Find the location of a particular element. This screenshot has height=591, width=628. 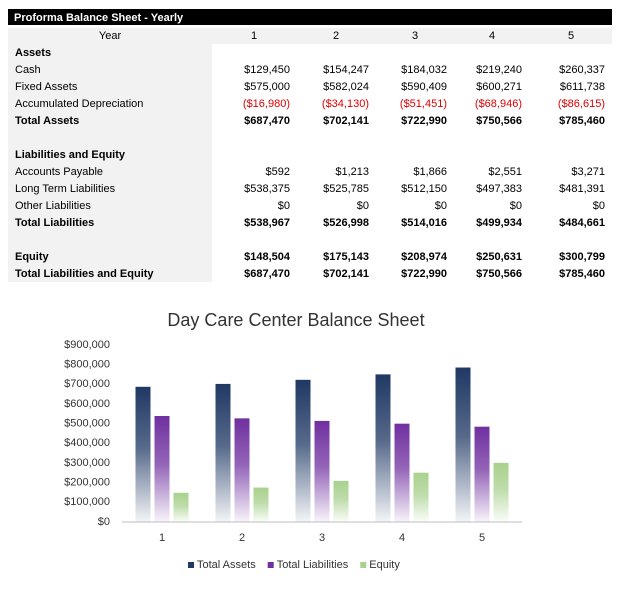

x-tick-label: 4 is located at coordinates (402, 538).